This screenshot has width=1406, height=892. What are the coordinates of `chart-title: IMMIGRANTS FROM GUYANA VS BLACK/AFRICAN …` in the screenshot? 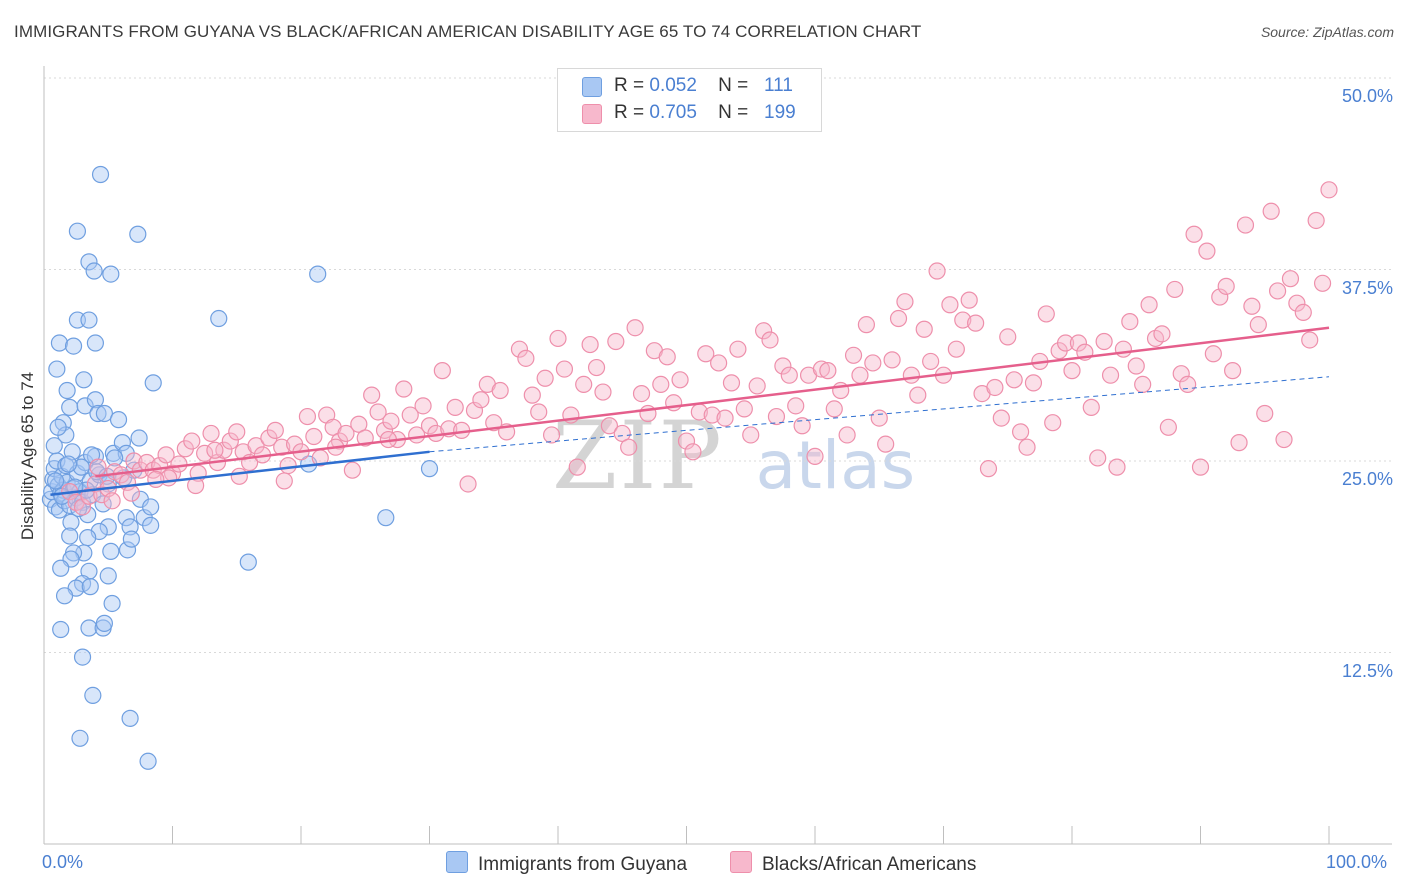 It's located at (468, 31).